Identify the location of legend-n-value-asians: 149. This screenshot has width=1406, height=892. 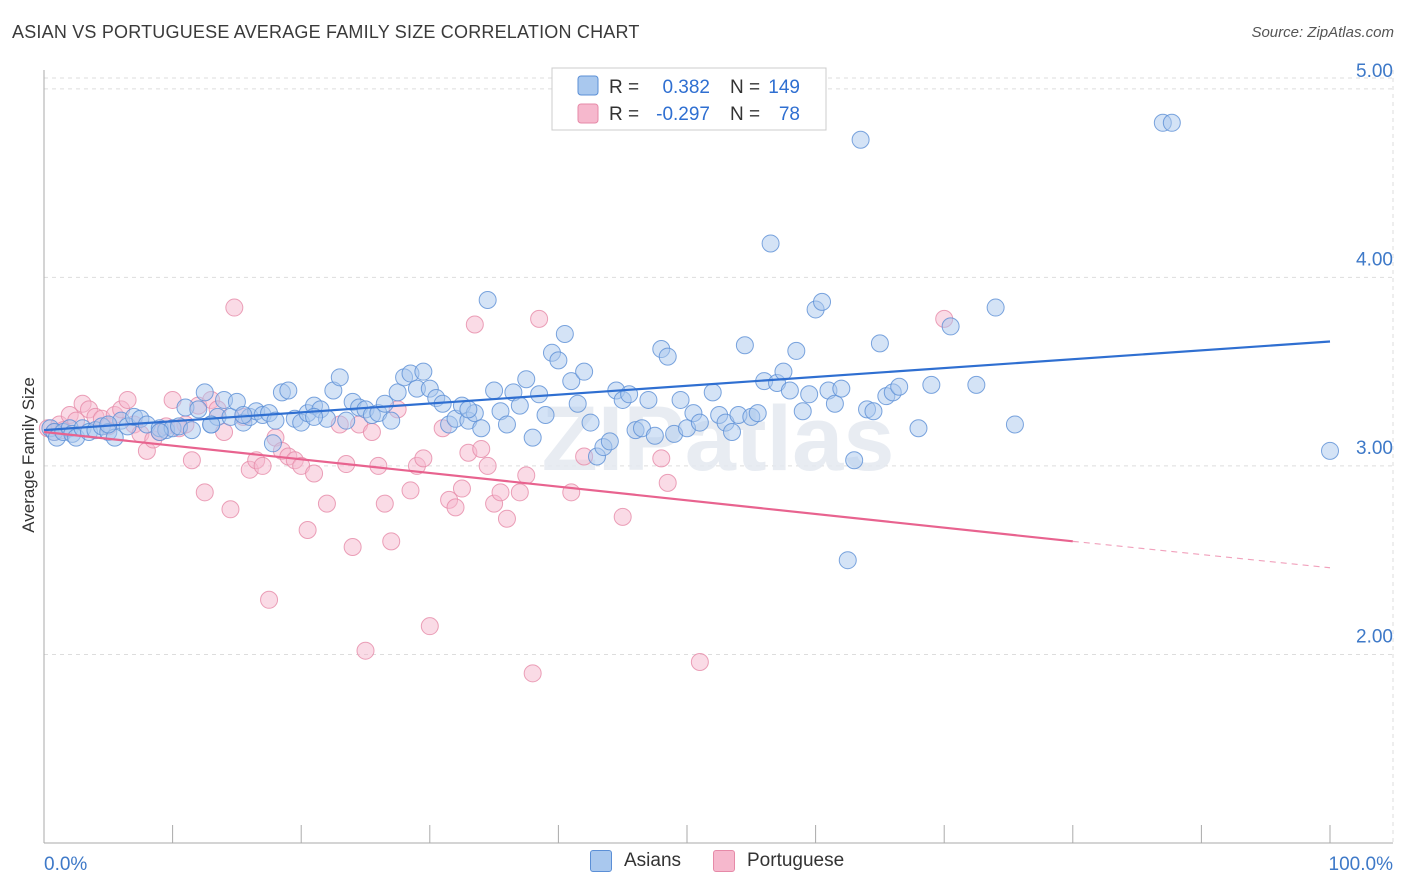
(784, 87).